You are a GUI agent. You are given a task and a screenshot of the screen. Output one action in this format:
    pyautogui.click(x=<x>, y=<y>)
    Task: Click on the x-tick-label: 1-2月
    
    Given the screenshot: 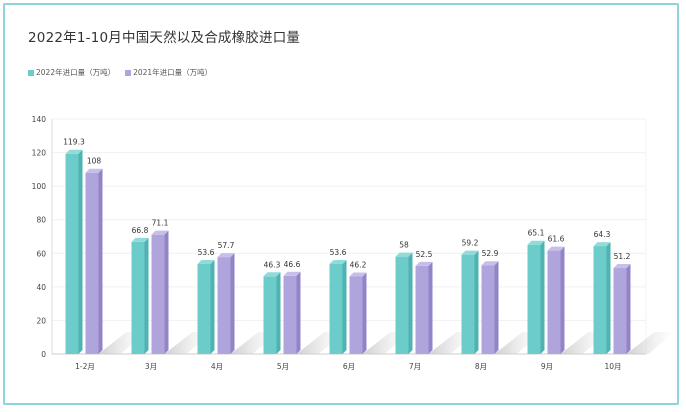 What is the action you would take?
    pyautogui.click(x=85, y=366)
    